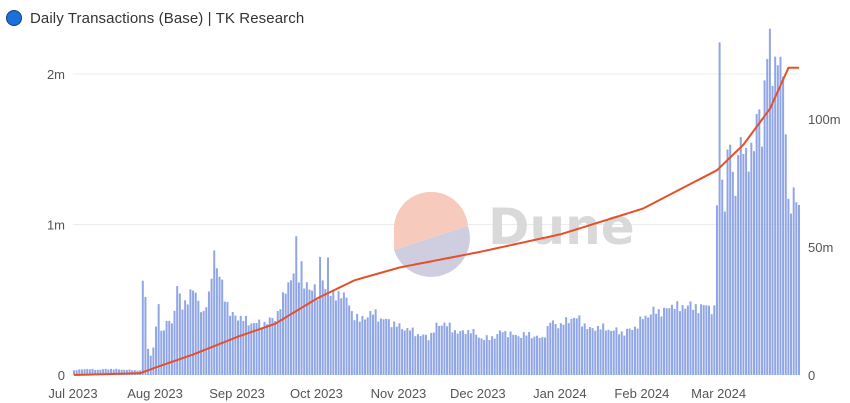 The height and width of the screenshot is (403, 850). I want to click on y-left-tick-label: 2m, so click(56, 74).